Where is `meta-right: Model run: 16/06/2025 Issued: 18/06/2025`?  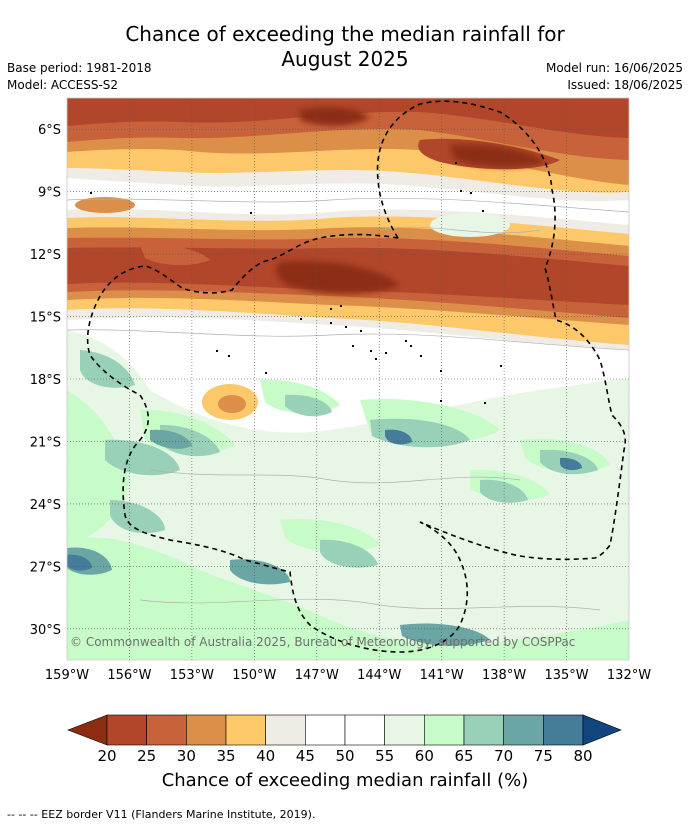 meta-right: Model run: 16/06/2025 Issued: 18/06/2025 is located at coordinates (614, 77).